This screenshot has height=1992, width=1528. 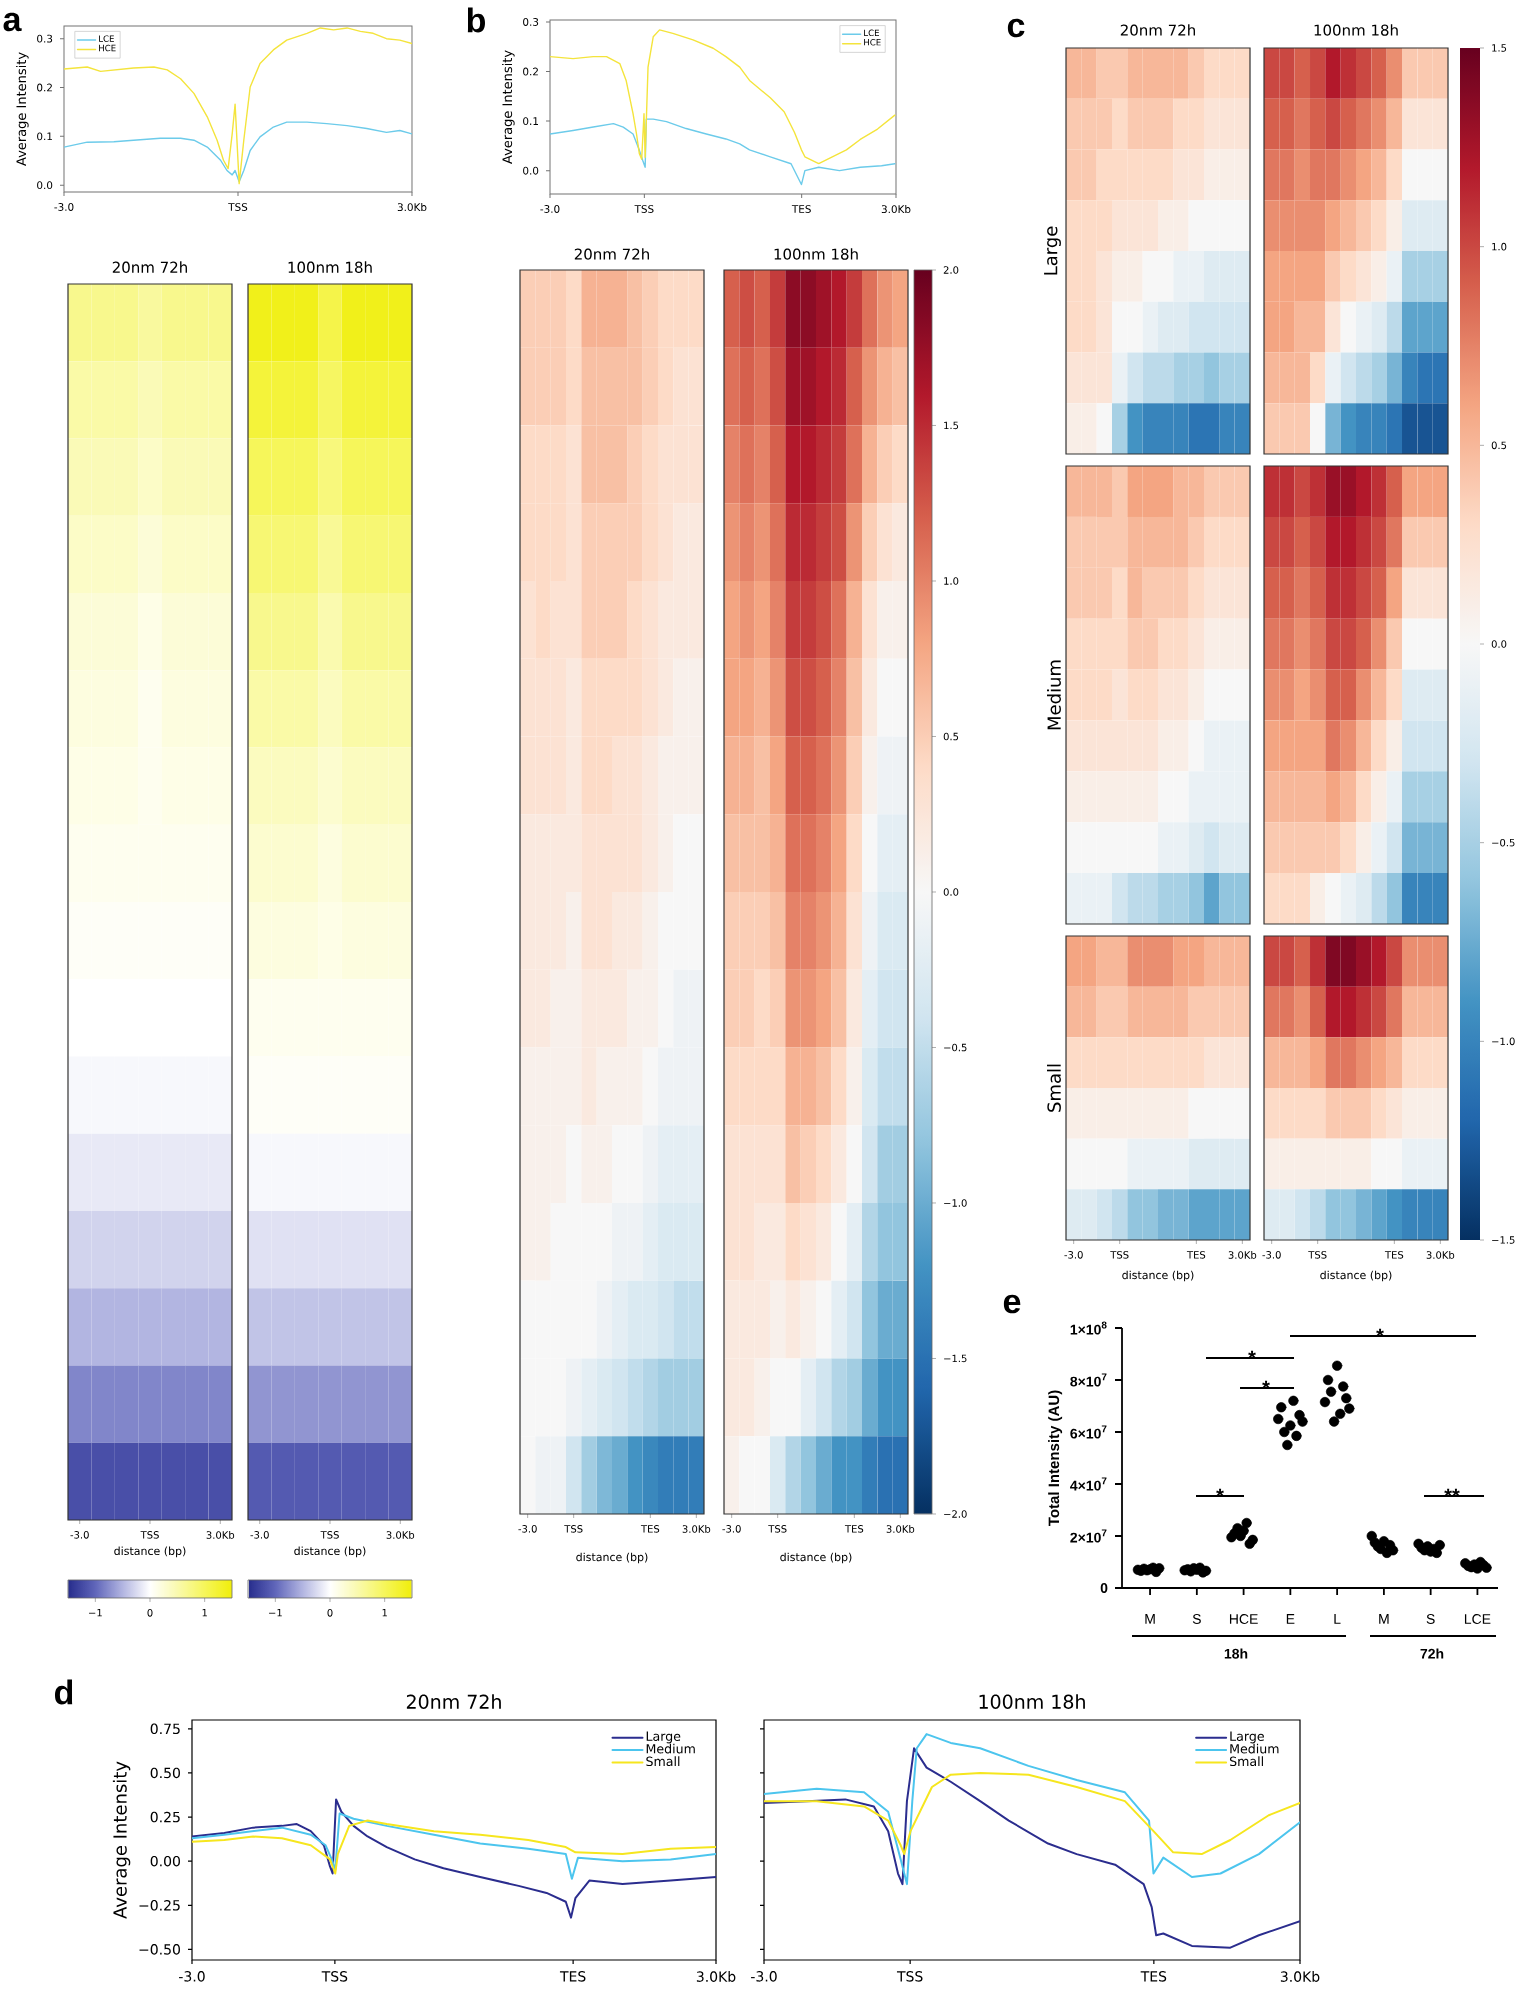 What do you see at coordinates (121, 1840) in the screenshot?
I see `y-axis-title: Average Intensity` at bounding box center [121, 1840].